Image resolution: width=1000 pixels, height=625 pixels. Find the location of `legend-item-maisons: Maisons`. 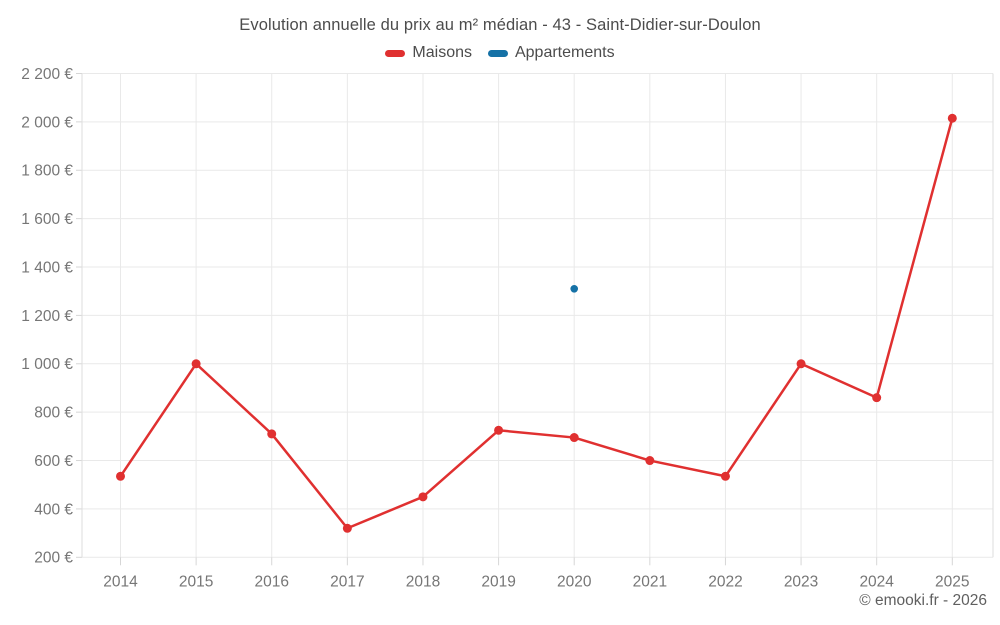

legend-item-maisons: Maisons is located at coordinates (428, 53).